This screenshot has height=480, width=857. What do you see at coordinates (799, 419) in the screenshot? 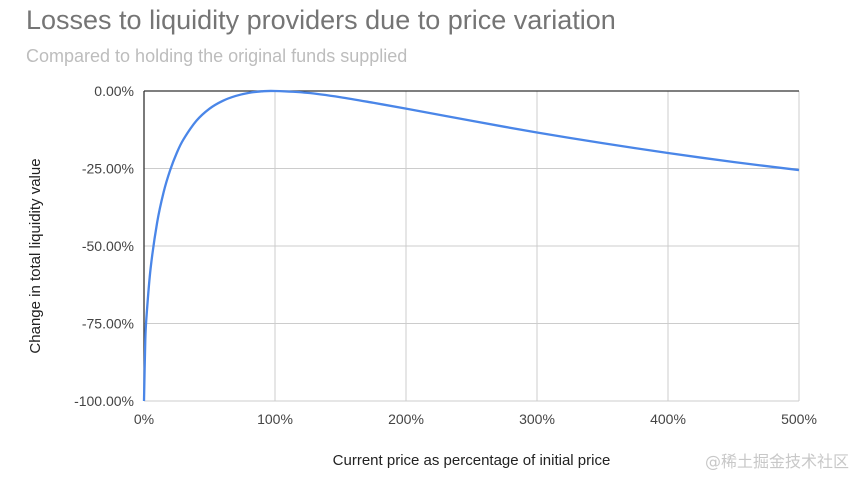
I see `x-tick-label: 500%` at bounding box center [799, 419].